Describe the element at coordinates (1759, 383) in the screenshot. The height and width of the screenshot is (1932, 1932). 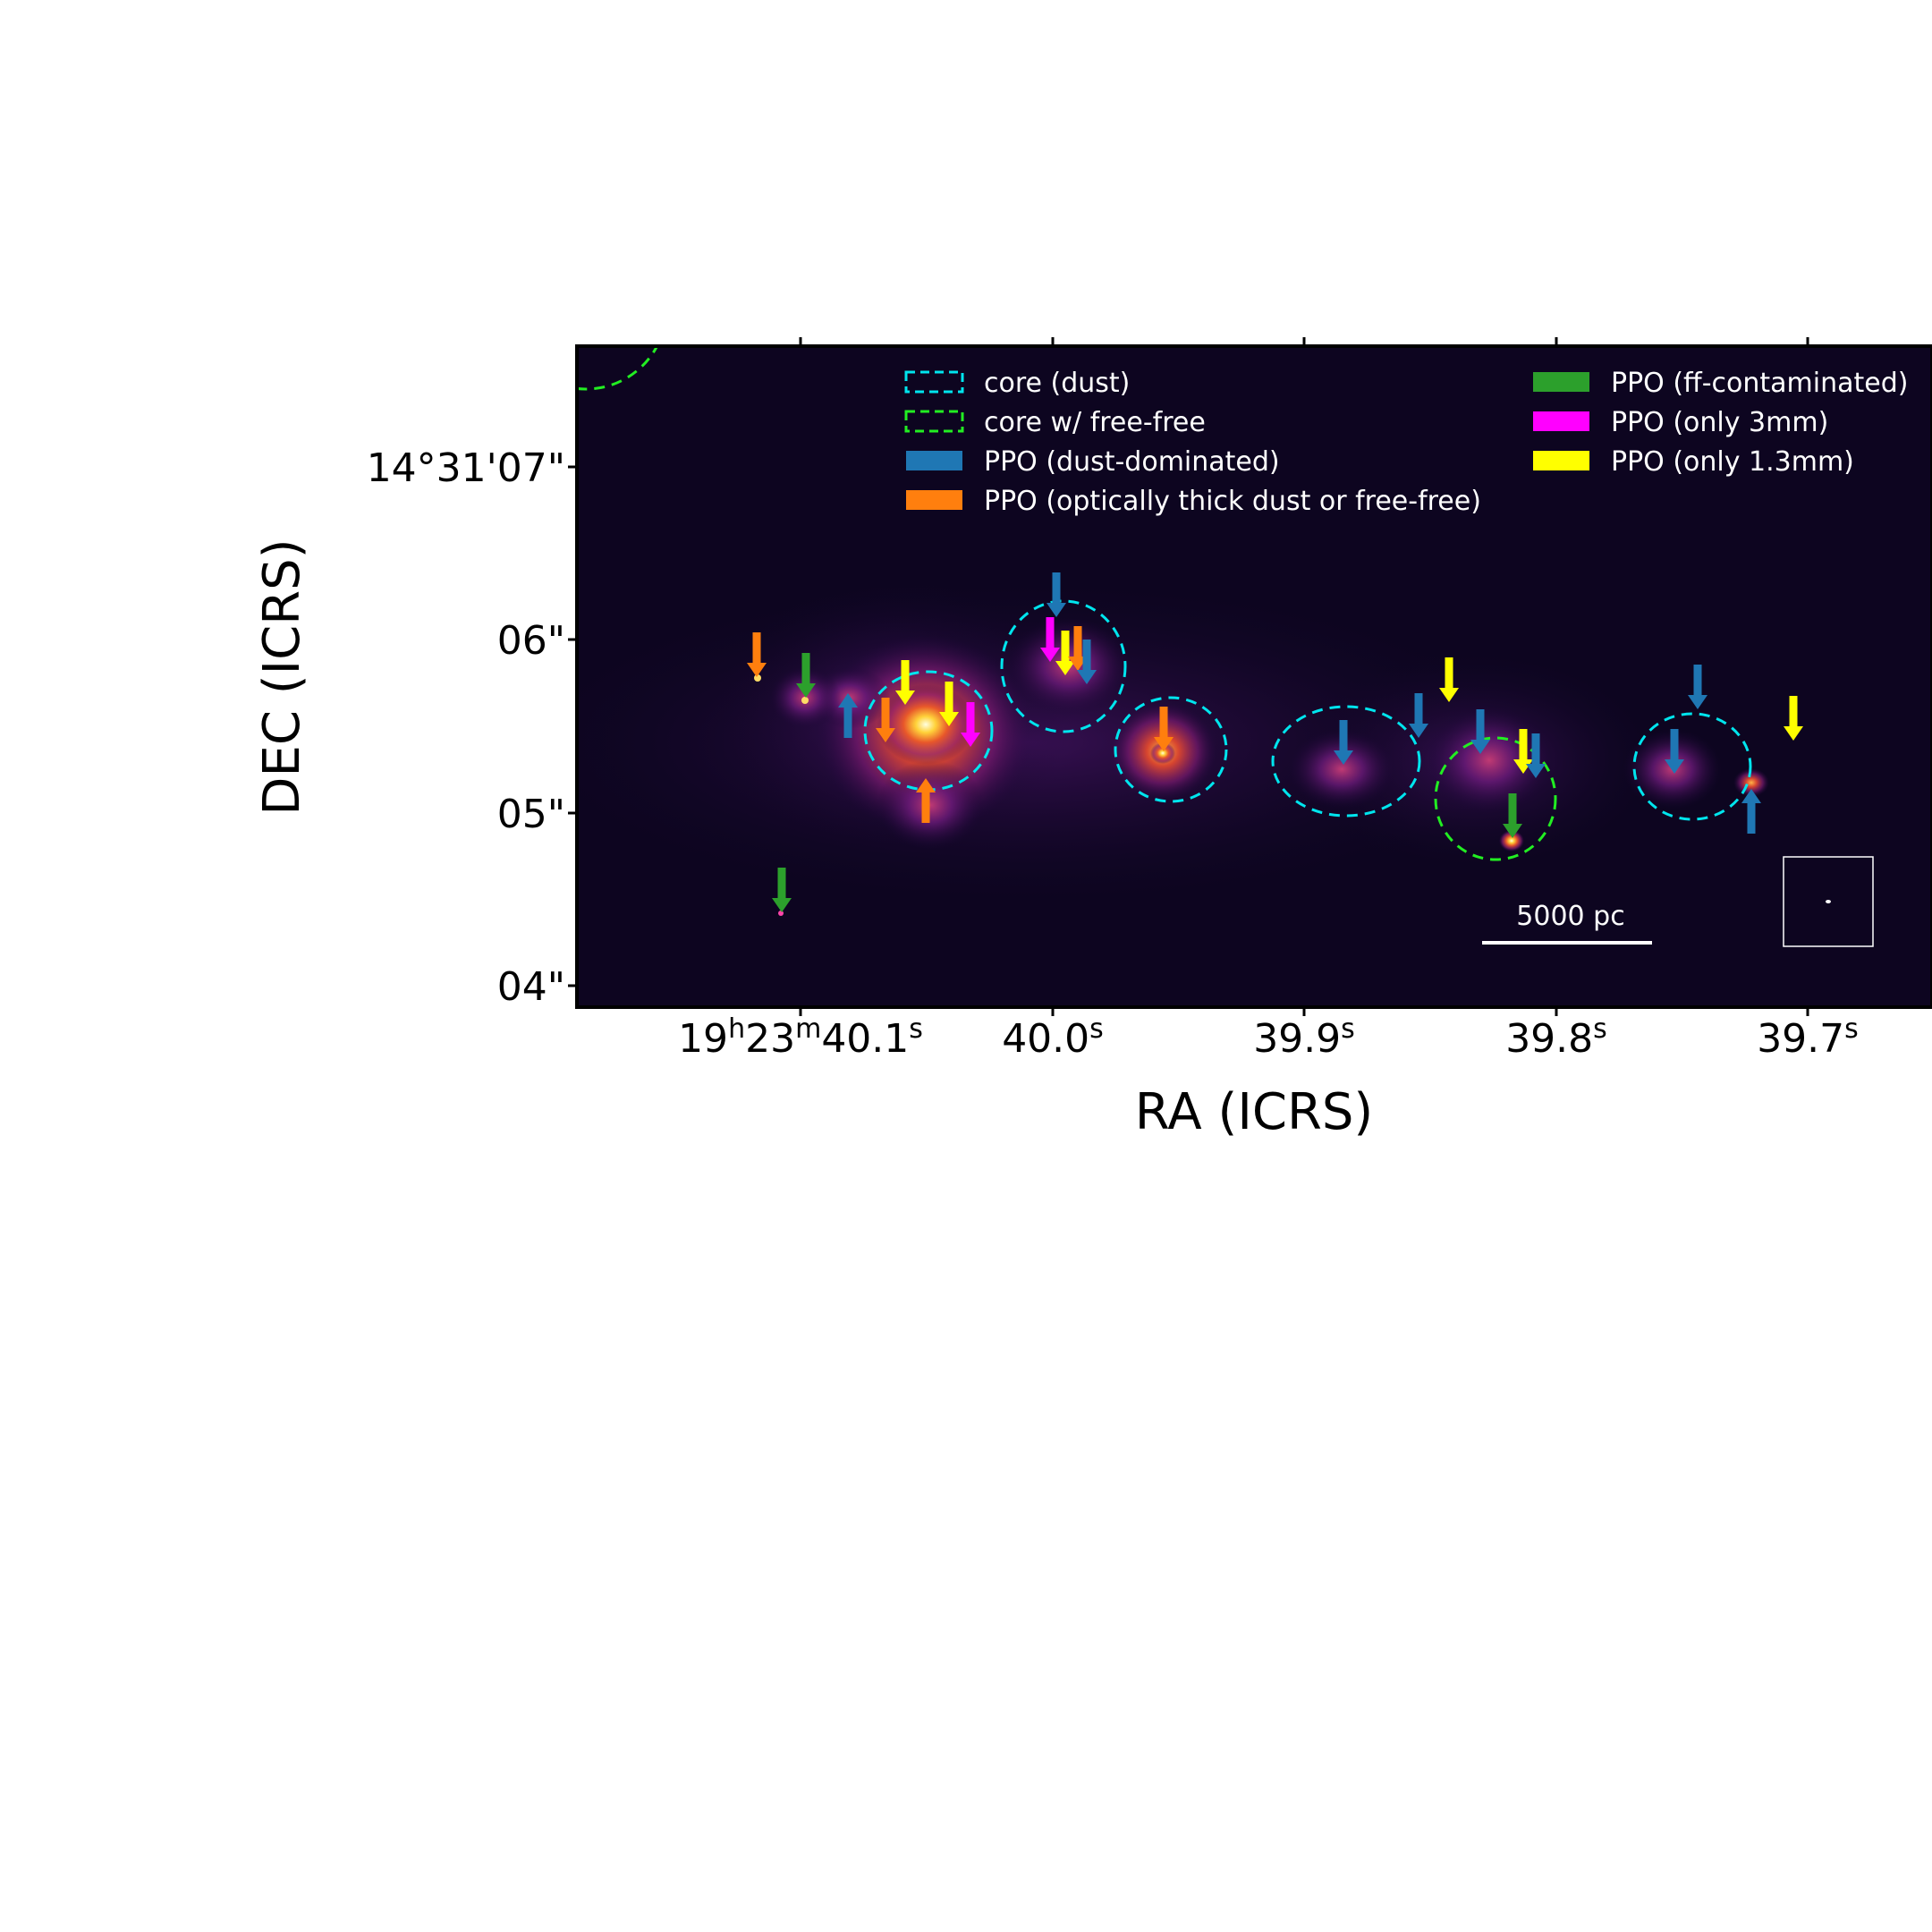
I see `legend-label: PPO (ff-contaminated)` at that location.